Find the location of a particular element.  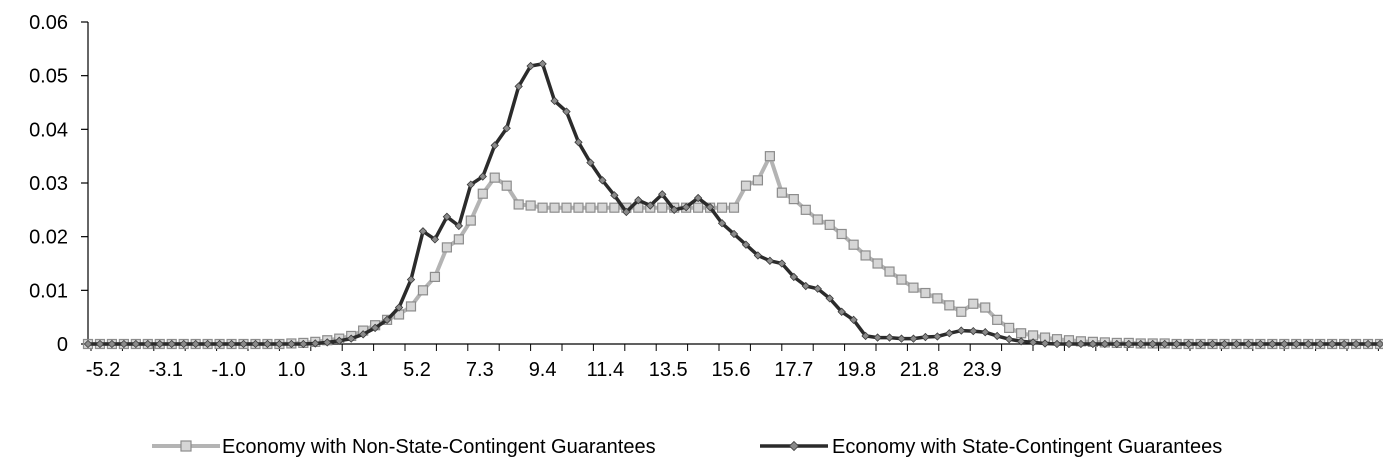

y-tick-label: 0.06 is located at coordinates (48, 23).